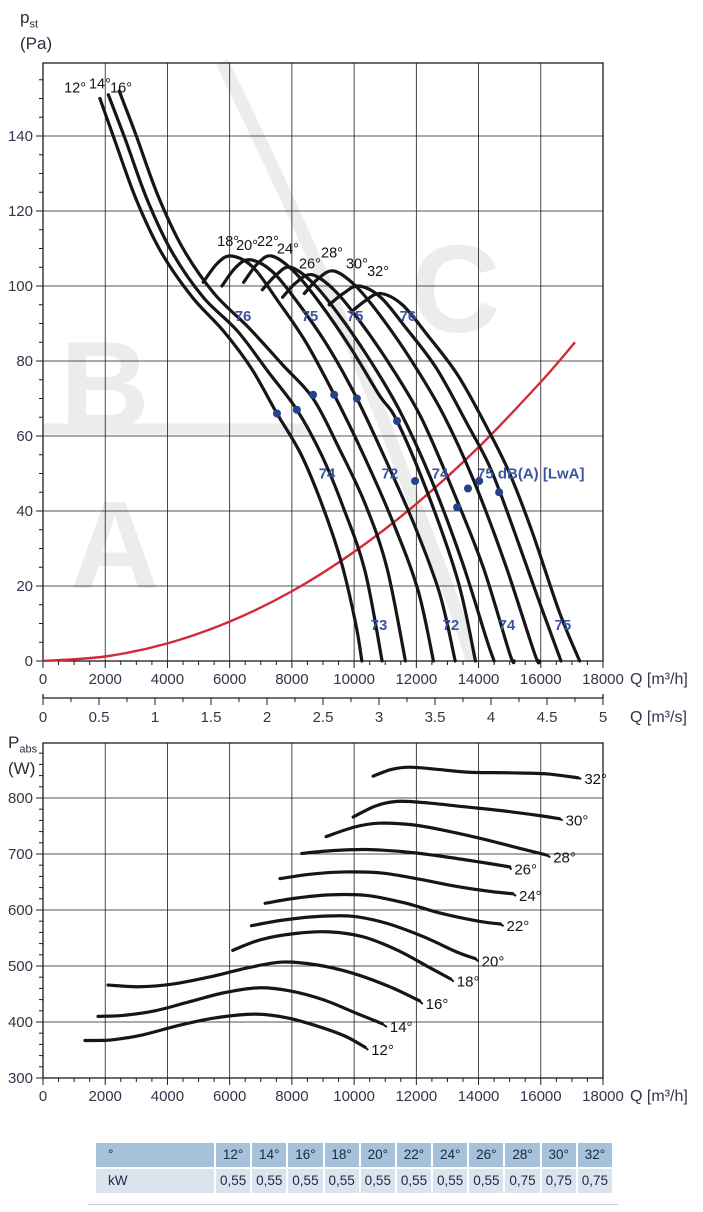  What do you see at coordinates (20, 136) in the screenshot?
I see `svg-text: 140` at bounding box center [20, 136].